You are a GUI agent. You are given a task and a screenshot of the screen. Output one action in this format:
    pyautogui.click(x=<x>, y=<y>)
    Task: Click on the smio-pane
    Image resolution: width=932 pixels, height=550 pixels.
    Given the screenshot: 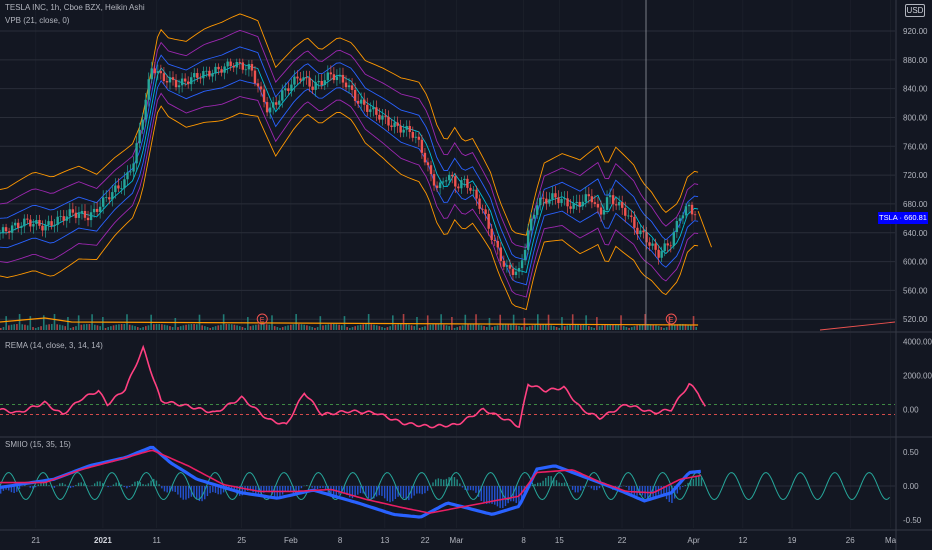 What is the action you would take?
    pyautogui.click(x=445, y=482)
    